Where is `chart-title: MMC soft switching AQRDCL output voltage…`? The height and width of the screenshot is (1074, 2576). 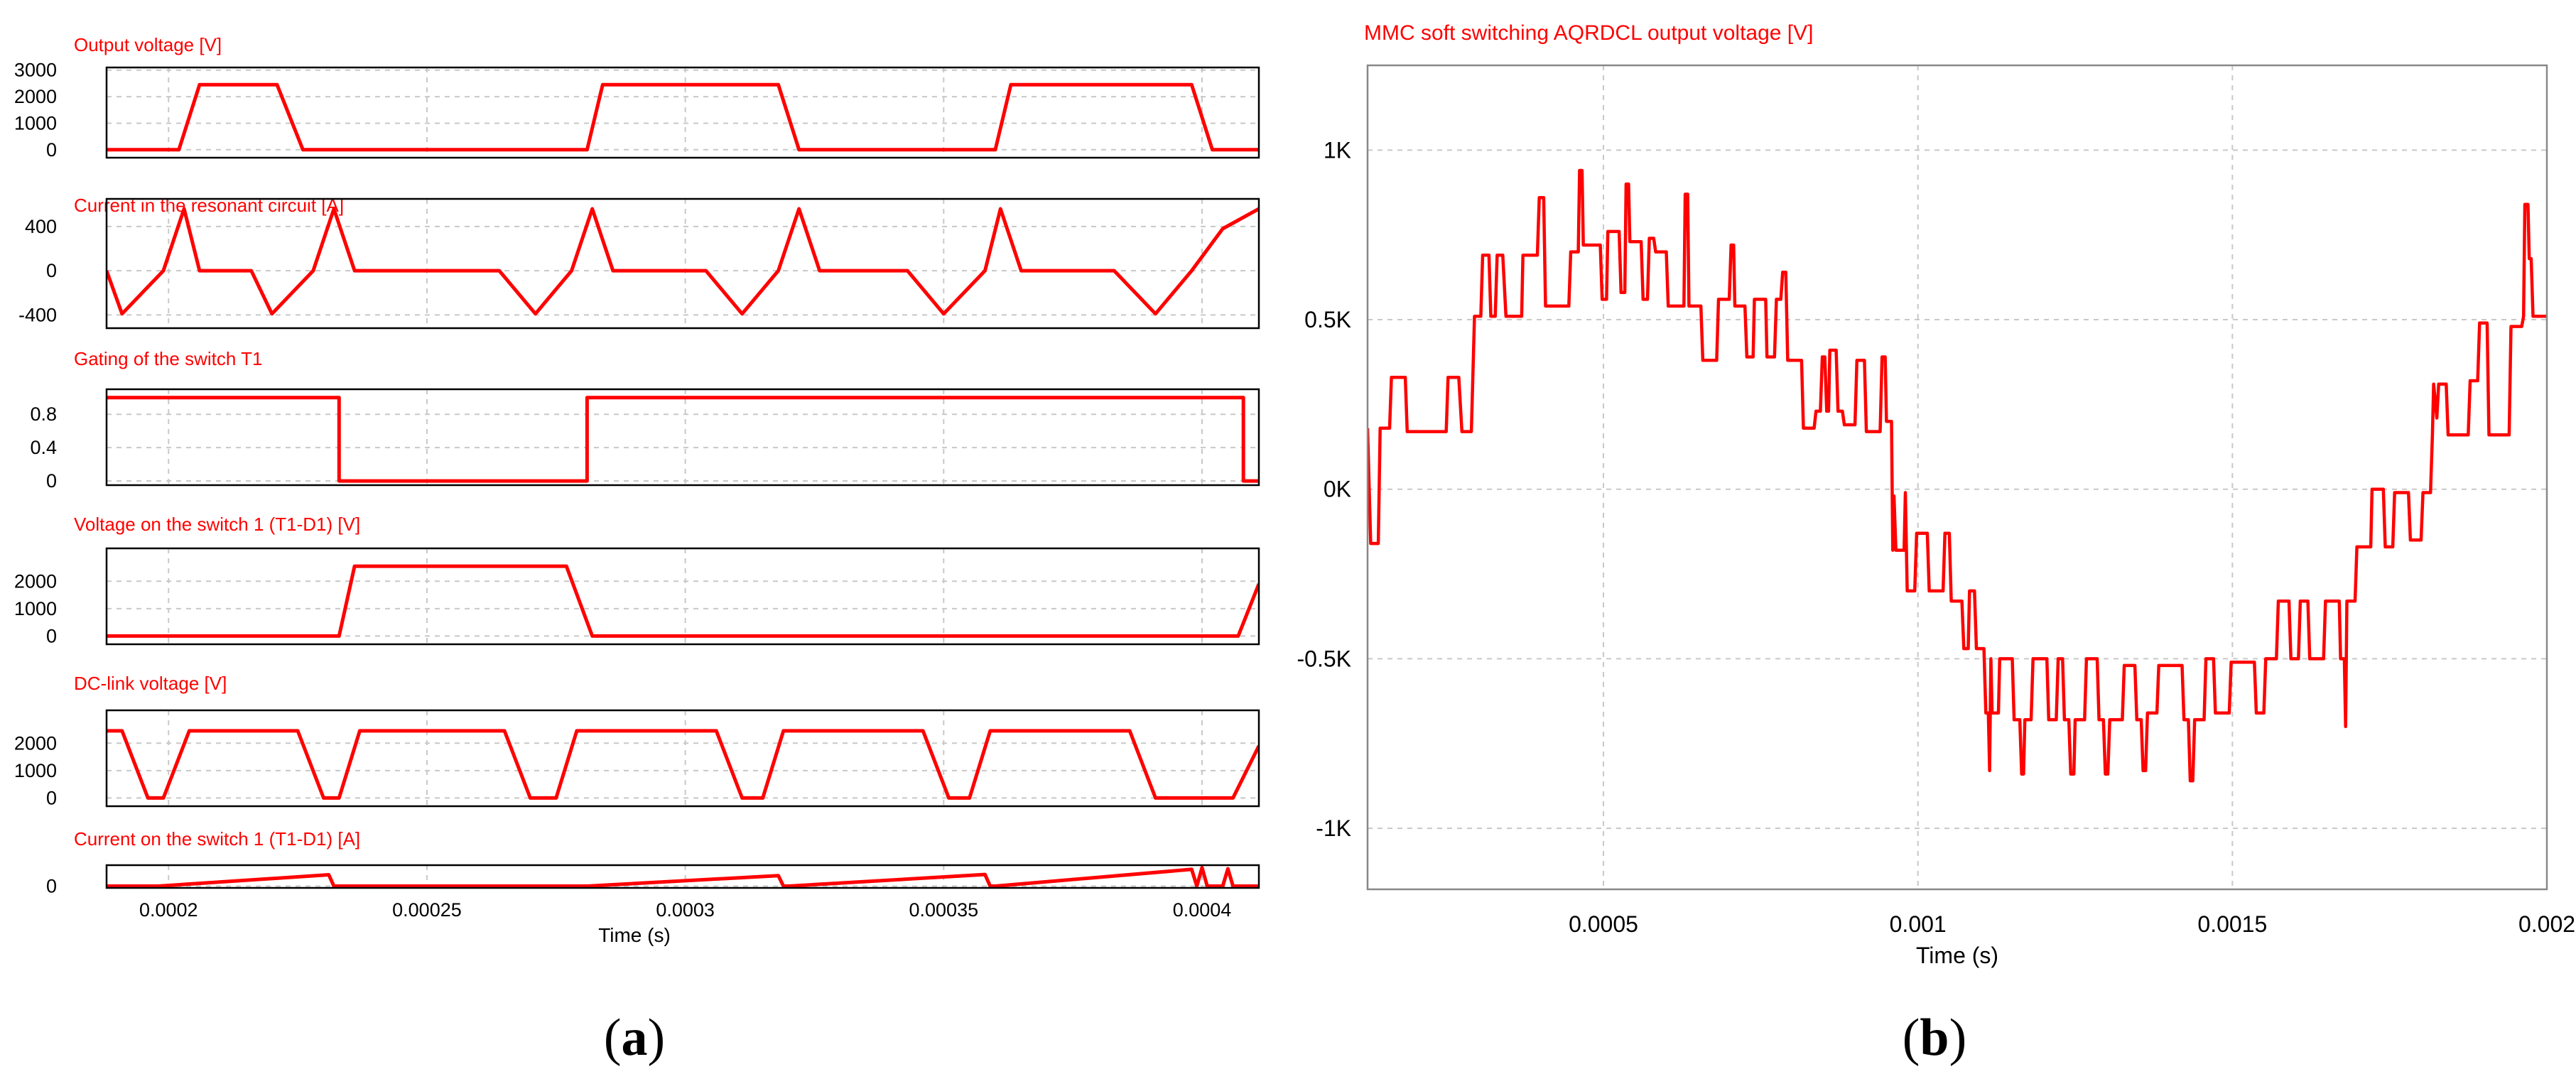
chart-title: MMC soft switching AQRDCL output voltage… is located at coordinates (1588, 33).